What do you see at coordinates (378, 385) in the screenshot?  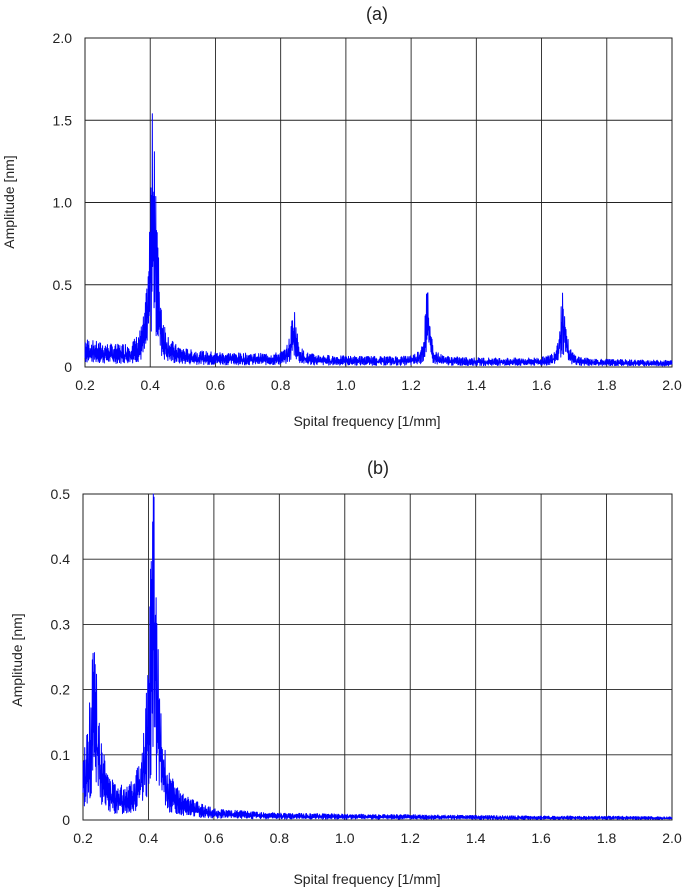 I see `panel-a-x-ticks: 0.2 0.4 0.6 0.8 1.0 1.2 1.4 1.6 1.8 2.0` at bounding box center [378, 385].